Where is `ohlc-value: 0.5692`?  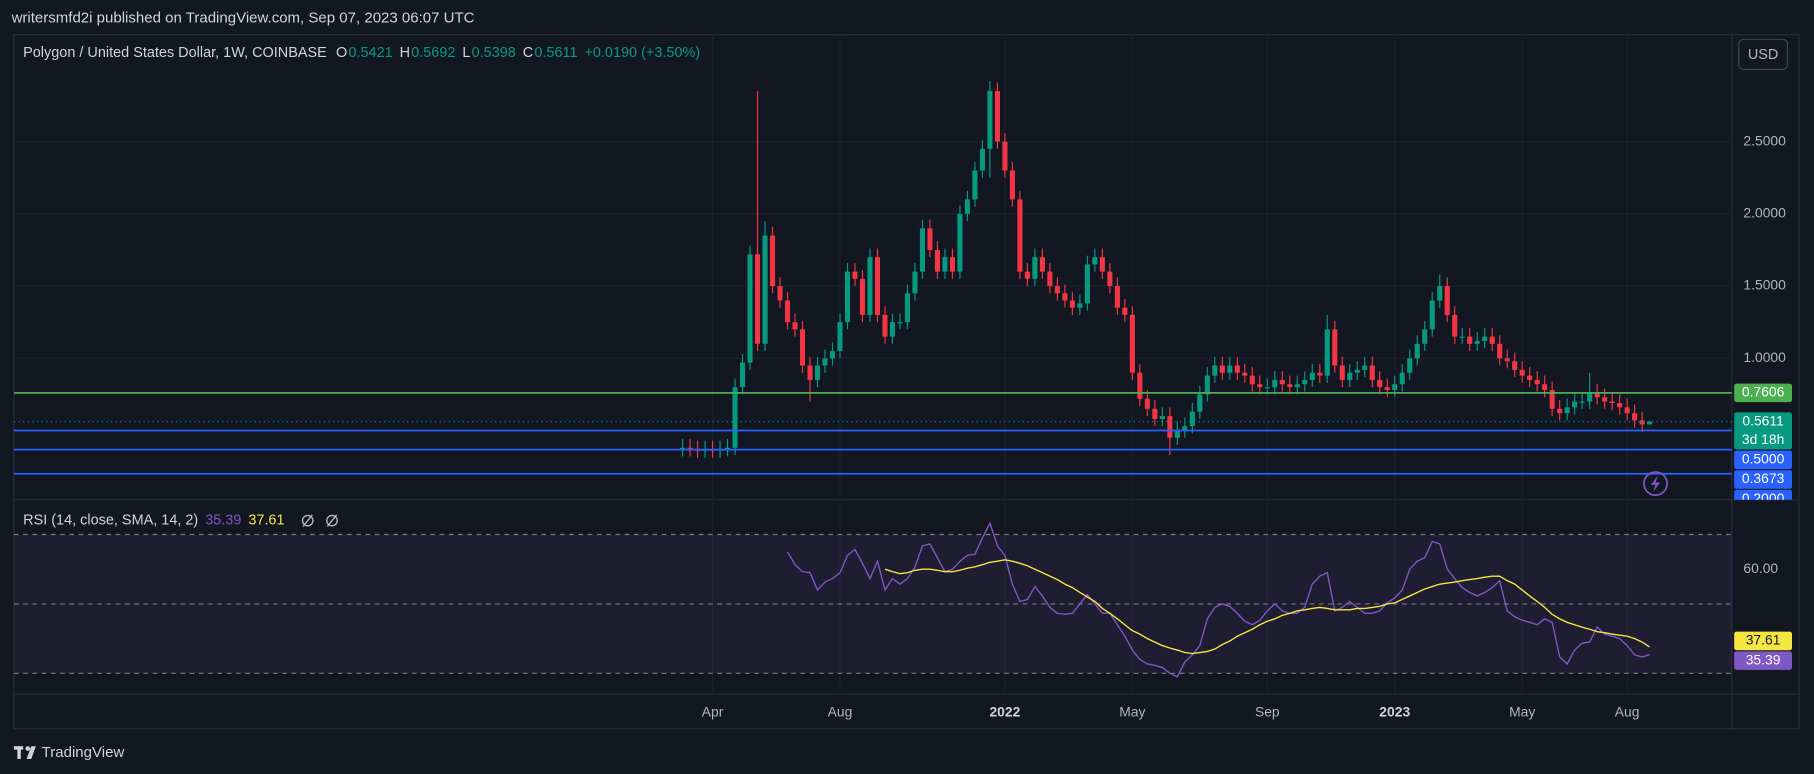
ohlc-value: 0.5692 is located at coordinates (433, 53).